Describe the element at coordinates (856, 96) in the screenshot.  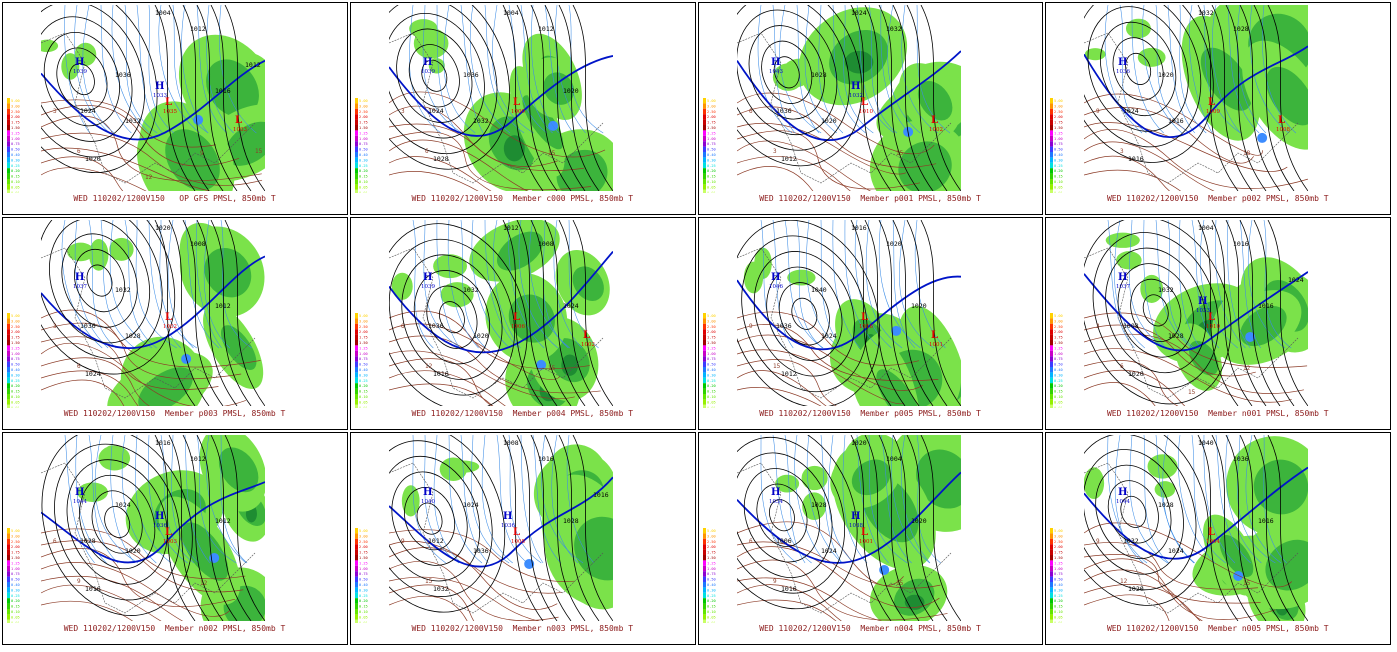
I see `high-pressure-value: 1032` at that location.